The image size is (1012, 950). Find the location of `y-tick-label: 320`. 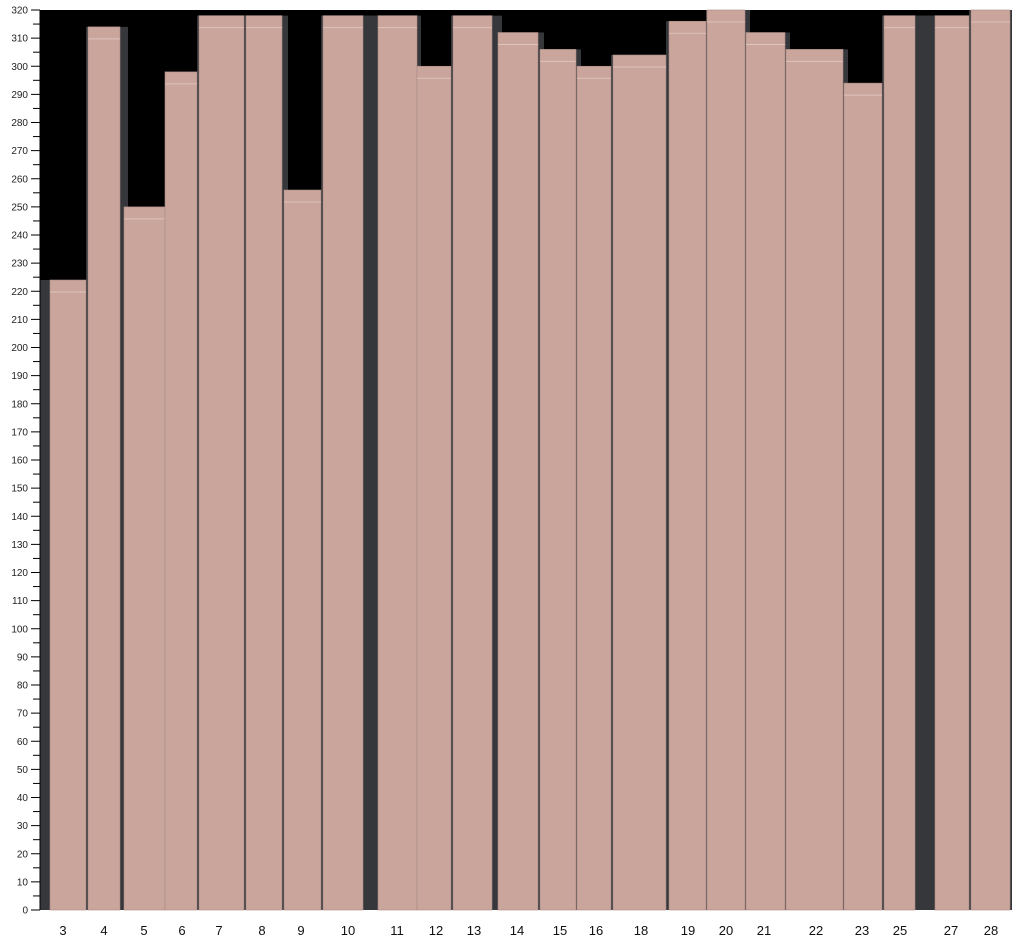

y-tick-label: 320 is located at coordinates (19, 11).